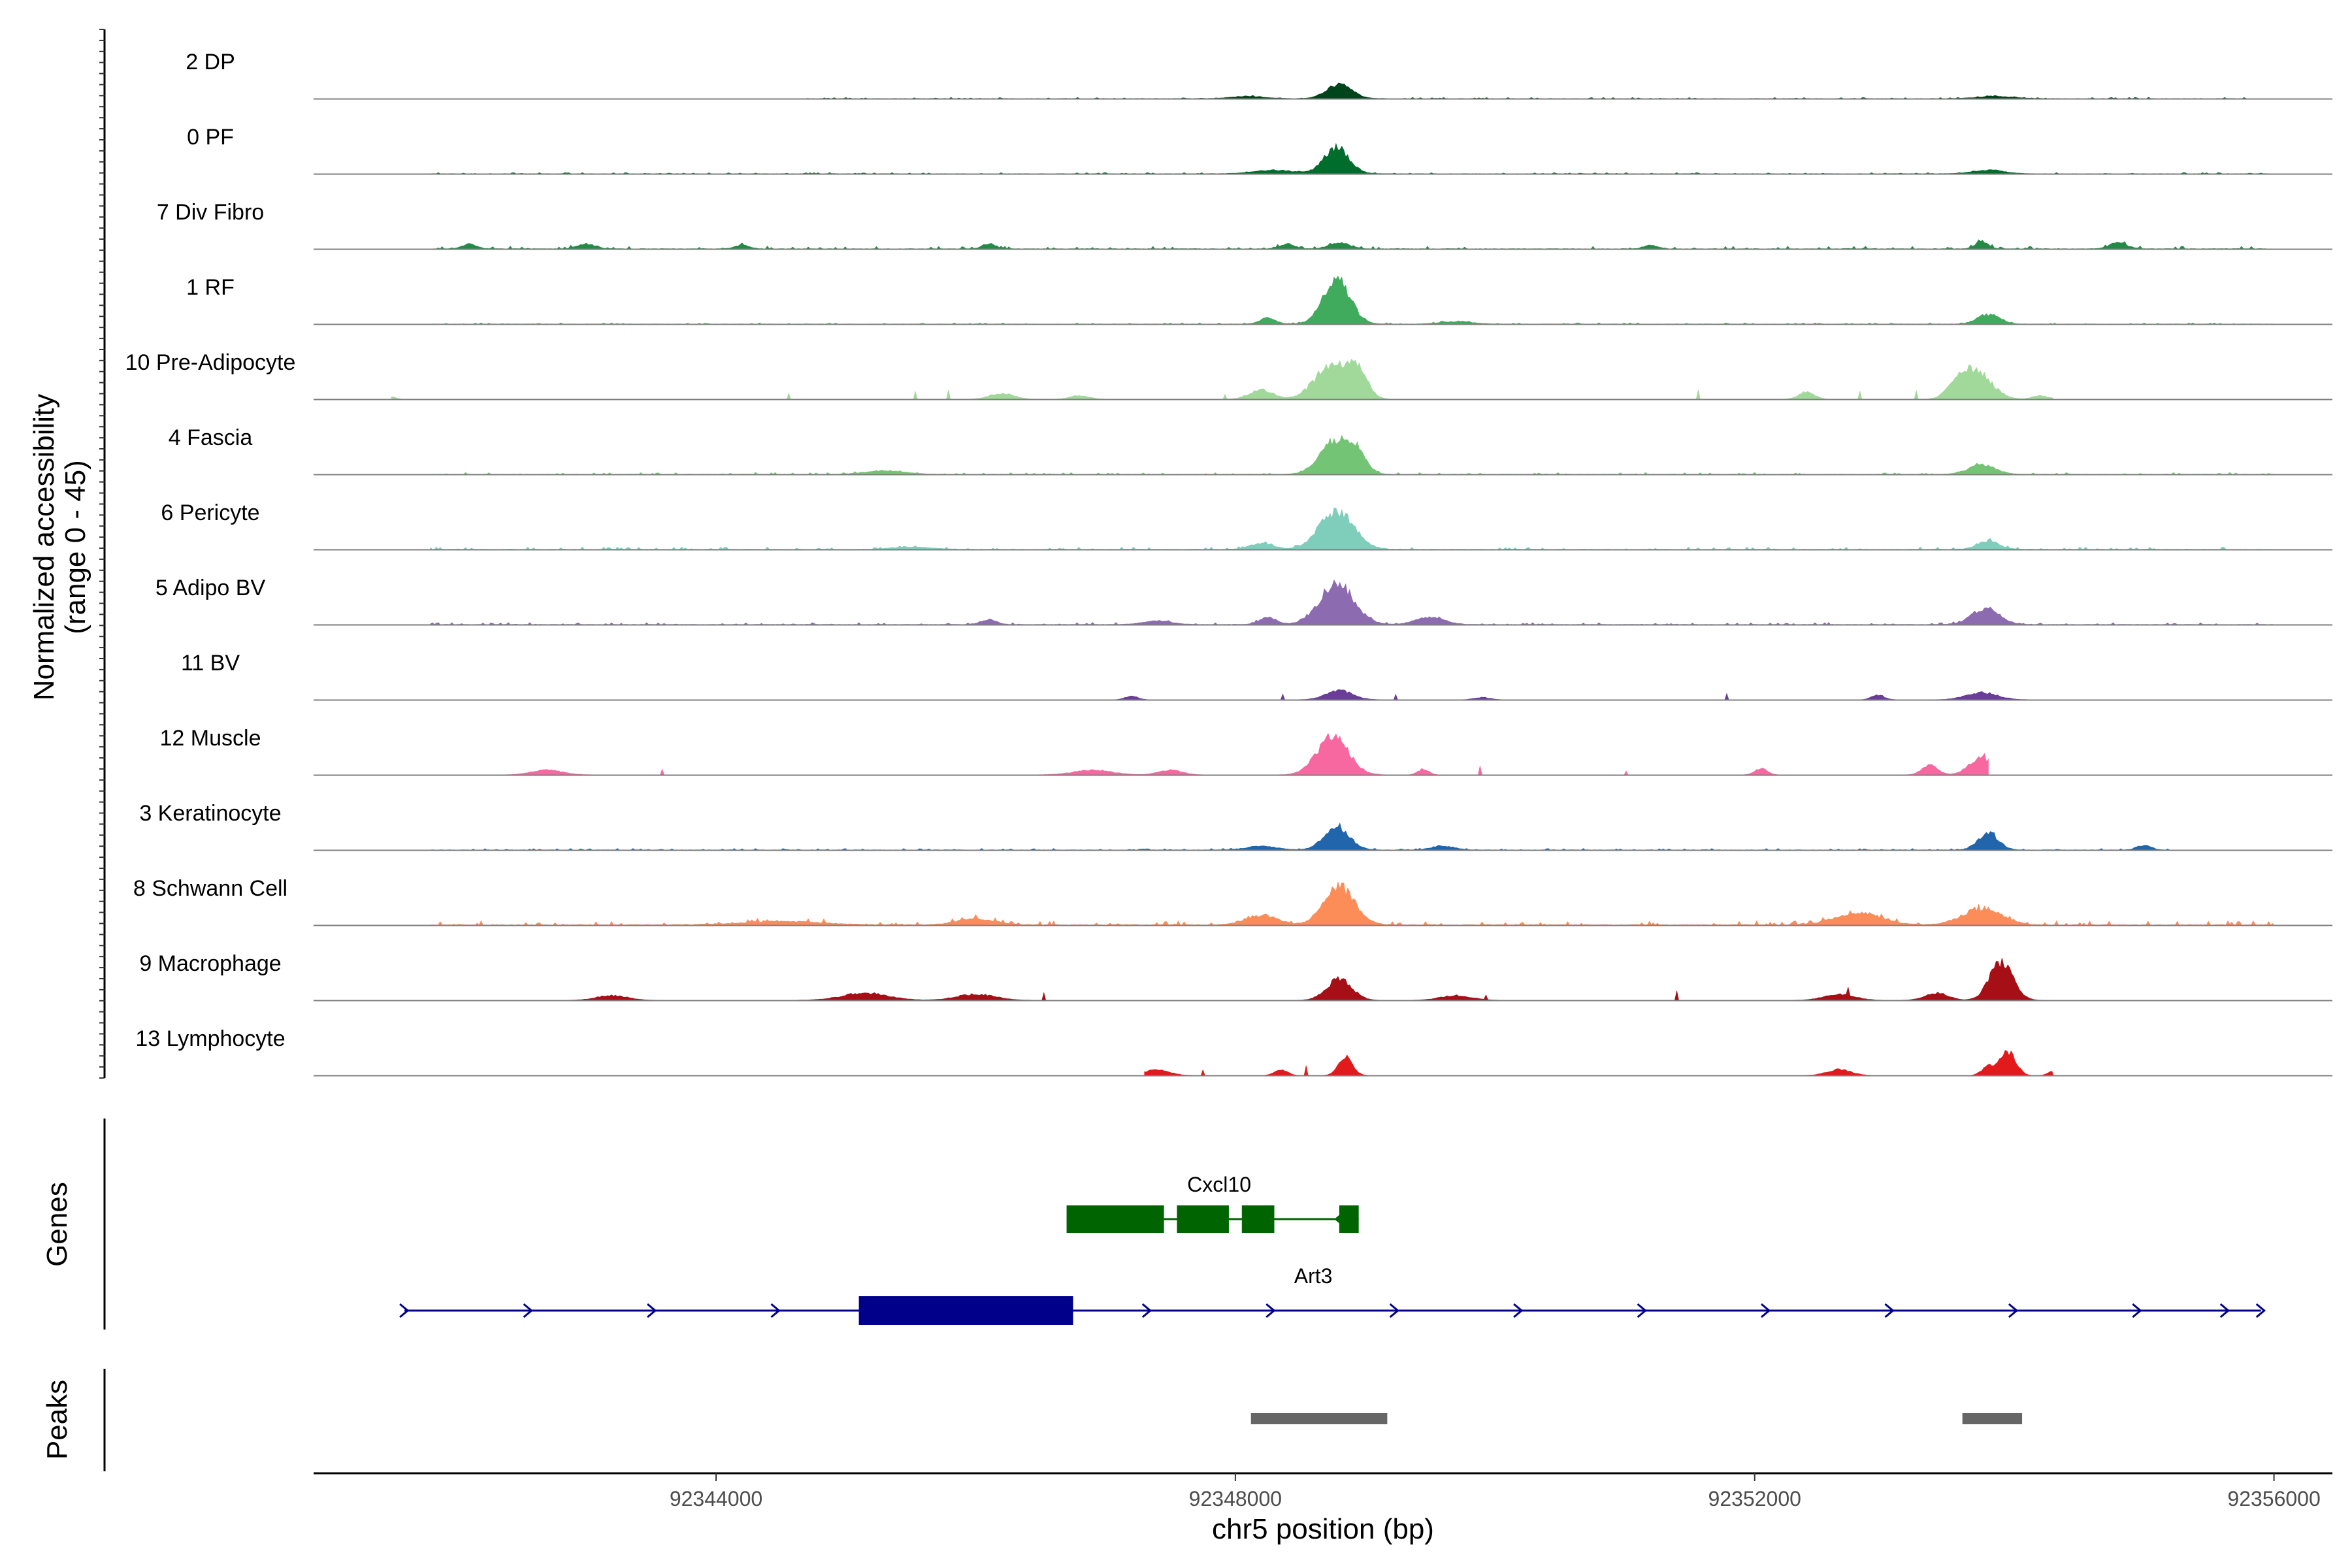 This screenshot has width=2352, height=1568. What do you see at coordinates (57, 1420) in the screenshot?
I see `peaks-panel-title: Peaks` at bounding box center [57, 1420].